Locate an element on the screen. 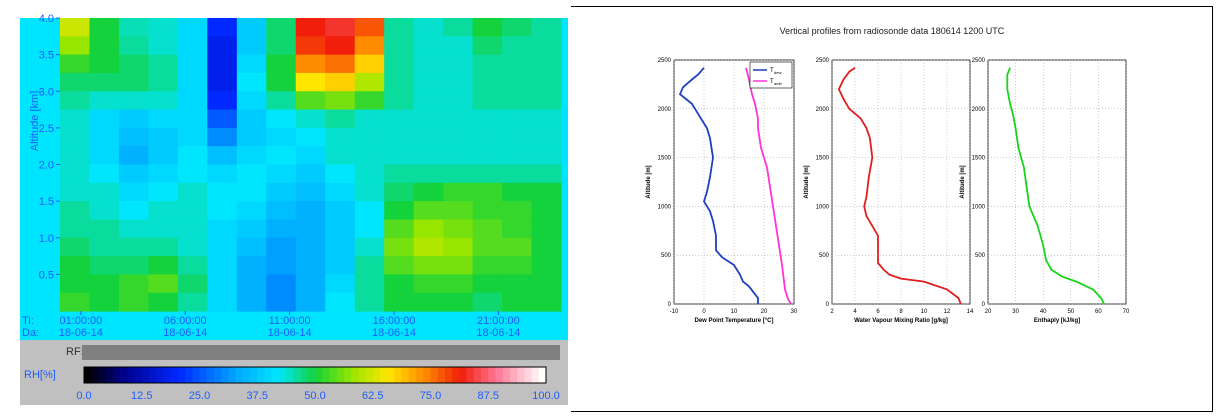 This screenshot has height=417, width=1219. x-axis-label: Dew Point Temperature [°C] is located at coordinates (734, 321).